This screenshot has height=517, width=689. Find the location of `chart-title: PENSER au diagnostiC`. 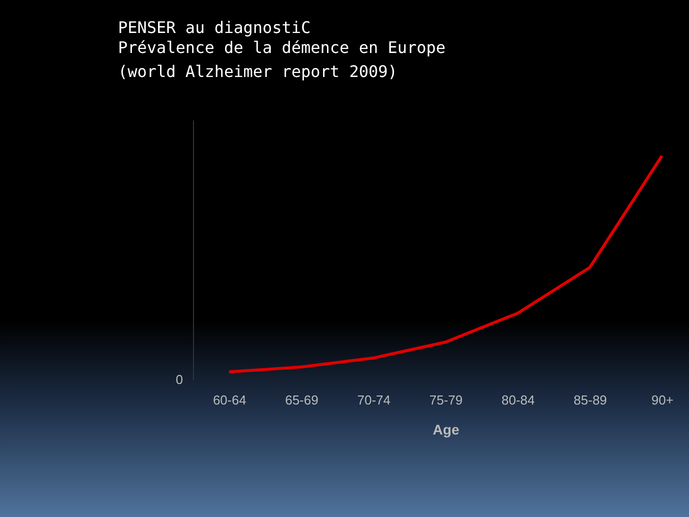

chart-title: PENSER au diagnostiC is located at coordinates (214, 27).